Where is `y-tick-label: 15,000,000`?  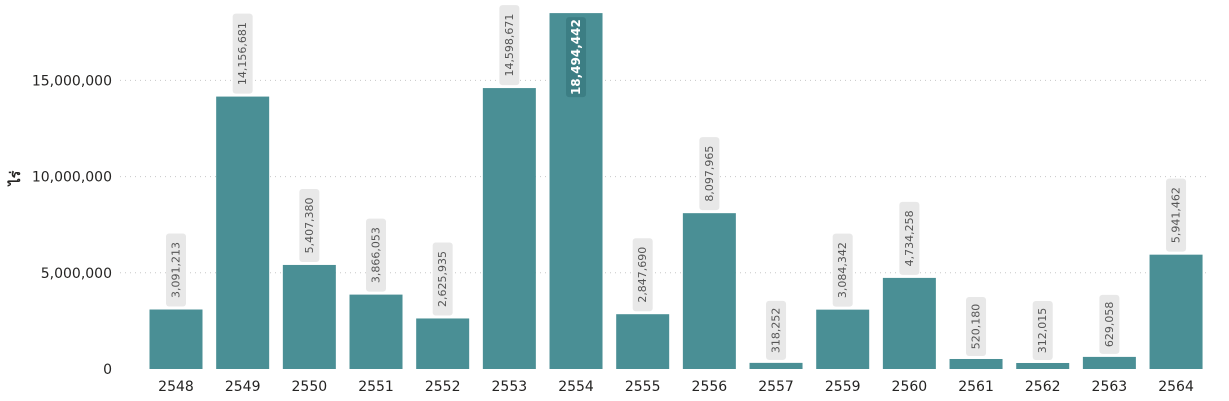 y-tick-label: 15,000,000 is located at coordinates (72, 81).